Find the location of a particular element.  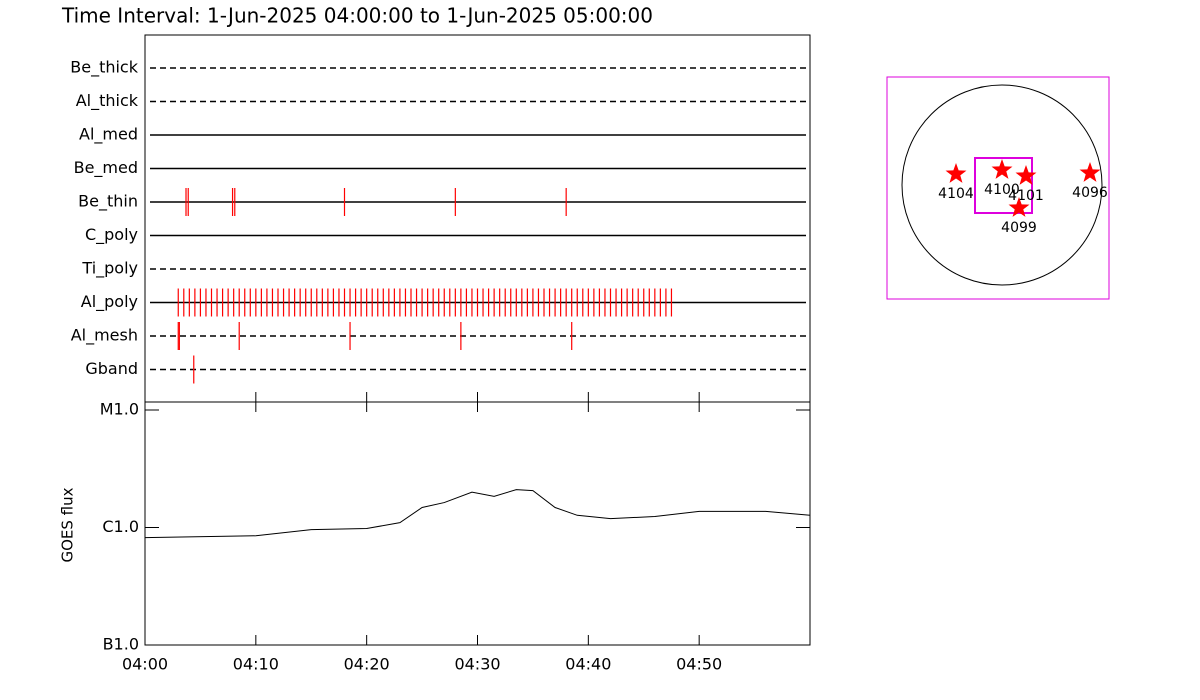

filter-label: C_poly is located at coordinates (111, 235).